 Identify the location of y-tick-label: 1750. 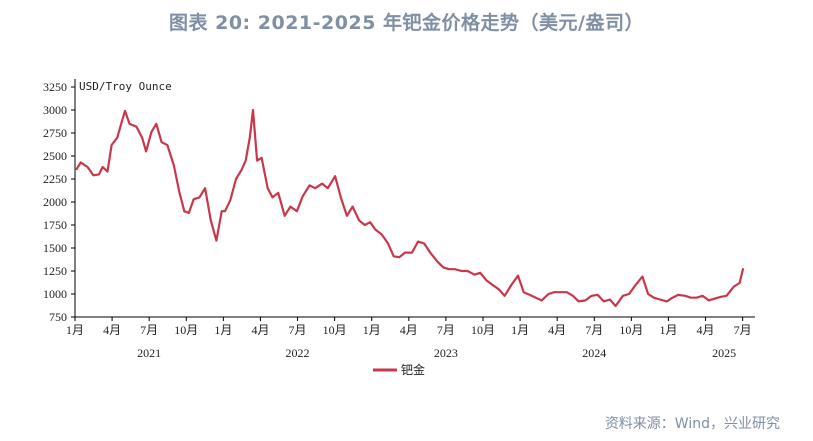
(55, 225).